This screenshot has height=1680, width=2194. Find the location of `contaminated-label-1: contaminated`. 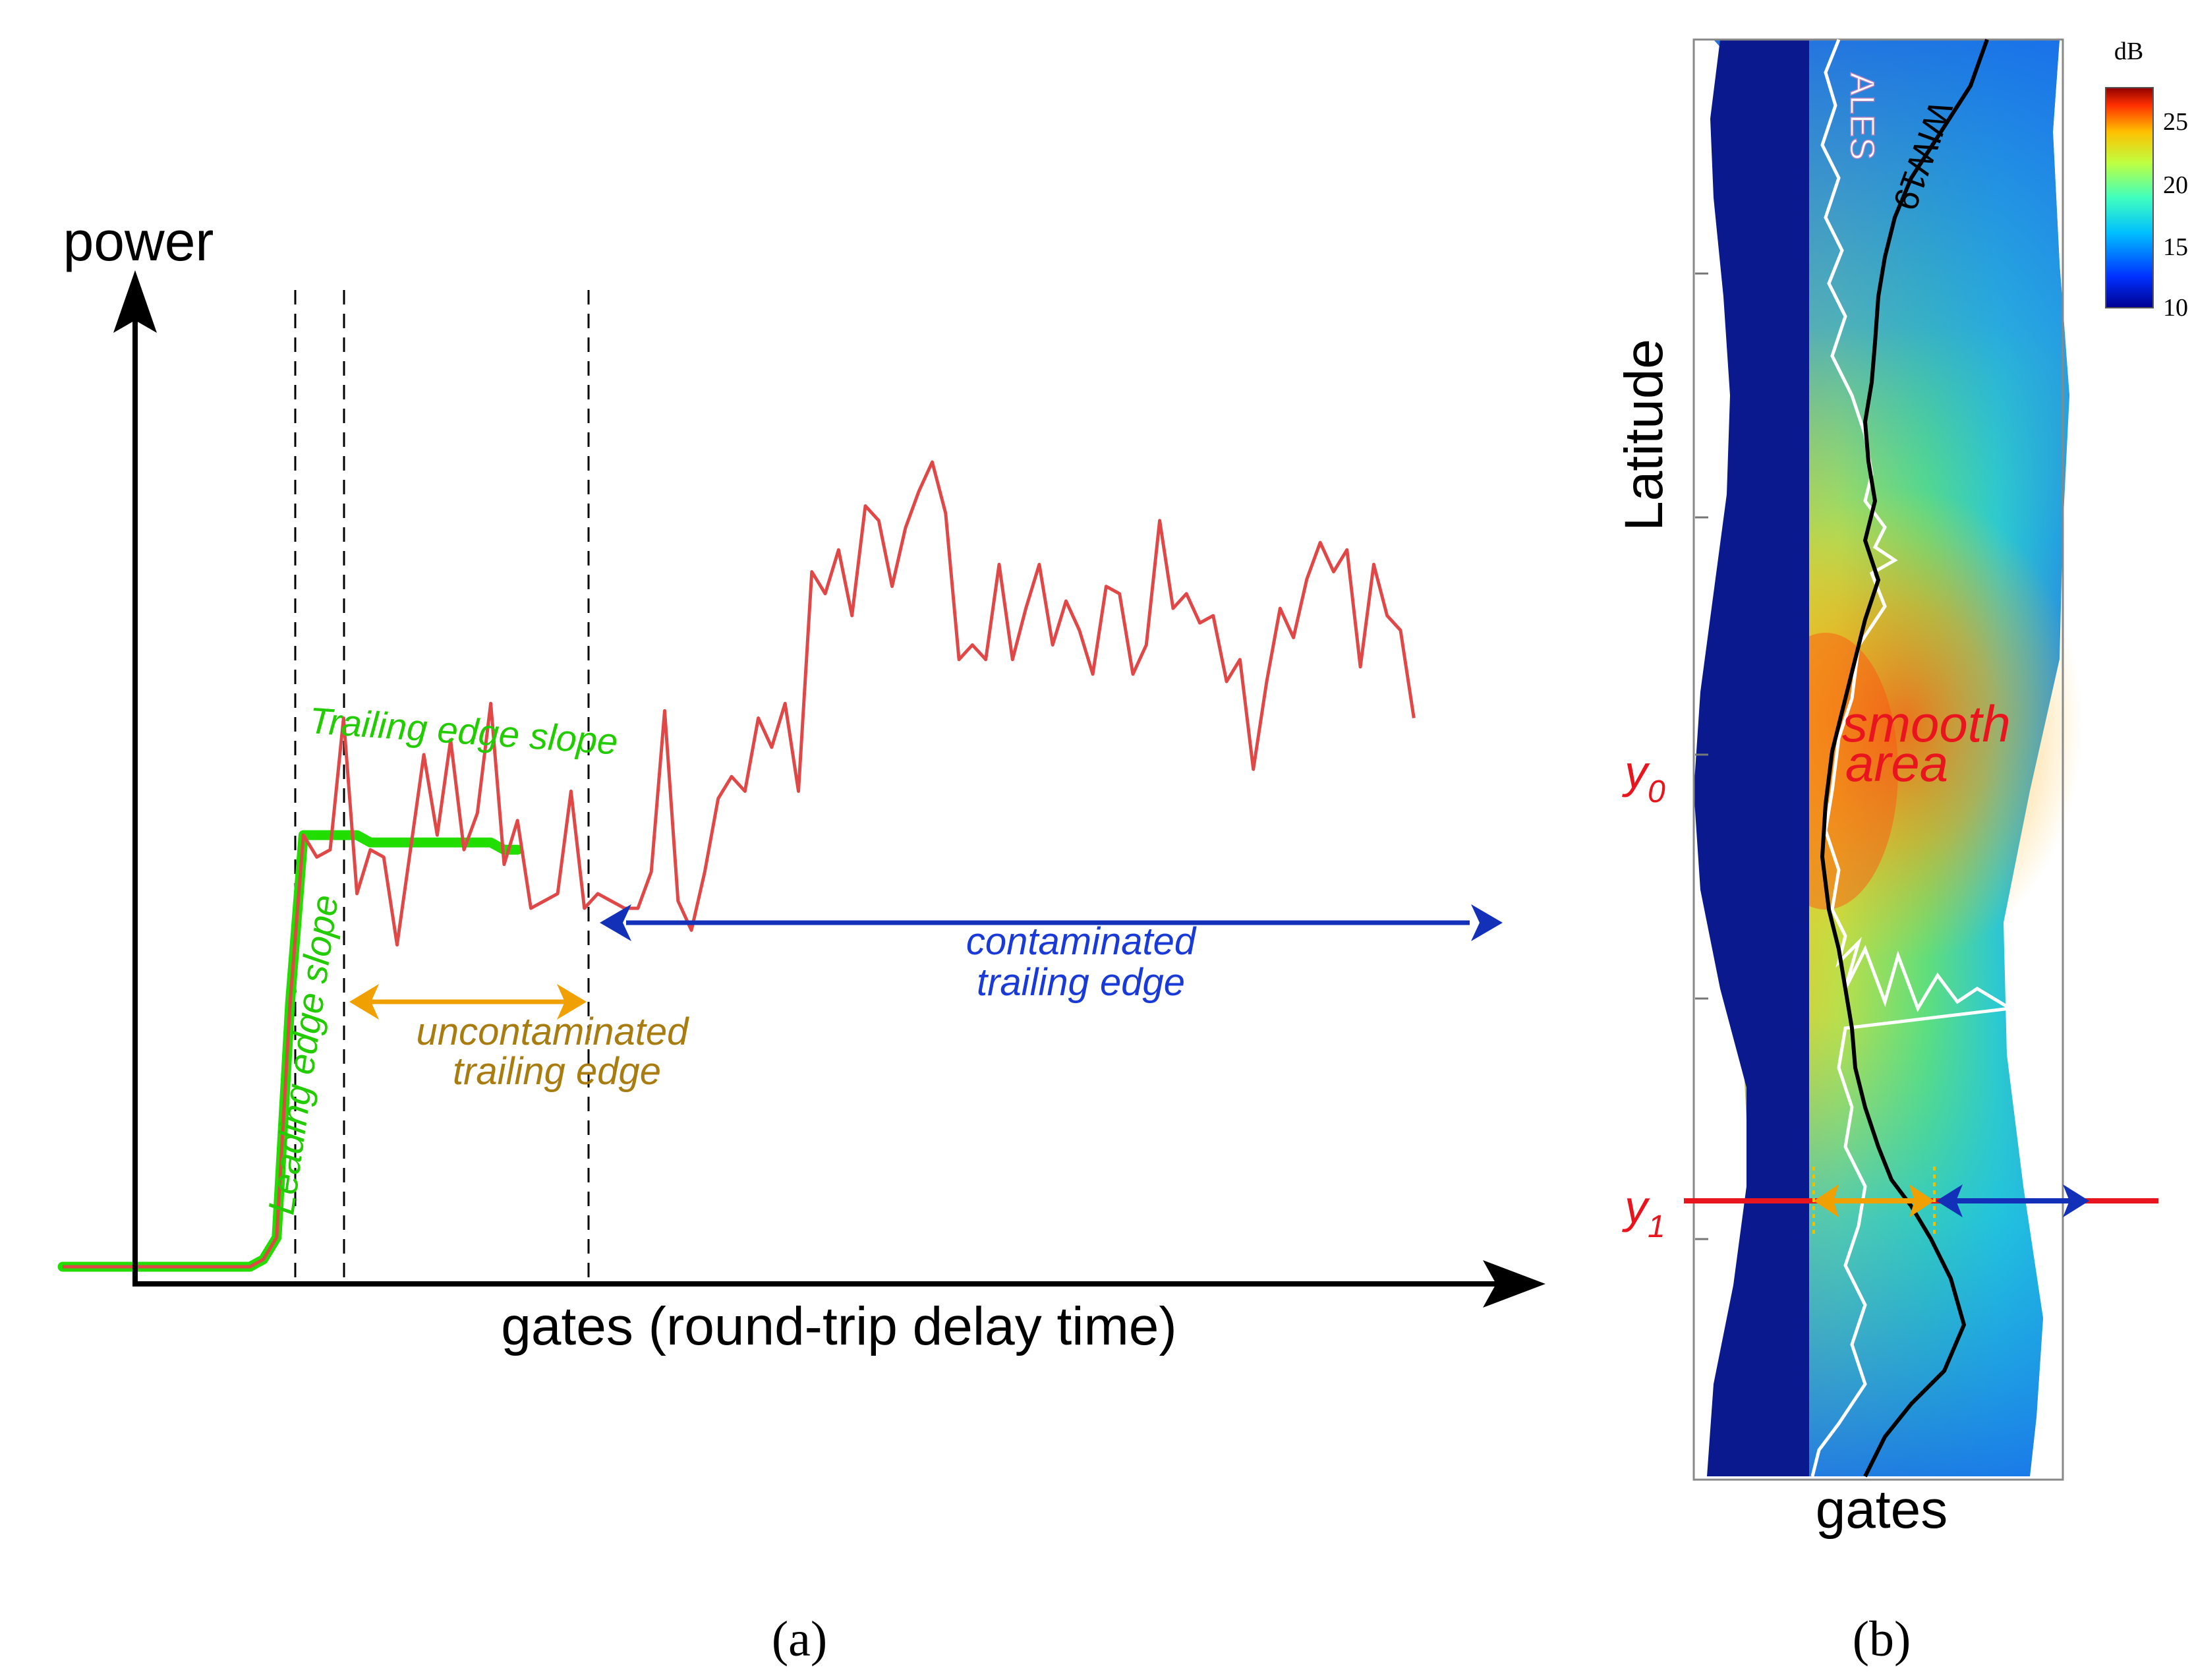

contaminated-label-1: contaminated is located at coordinates (1081, 941).